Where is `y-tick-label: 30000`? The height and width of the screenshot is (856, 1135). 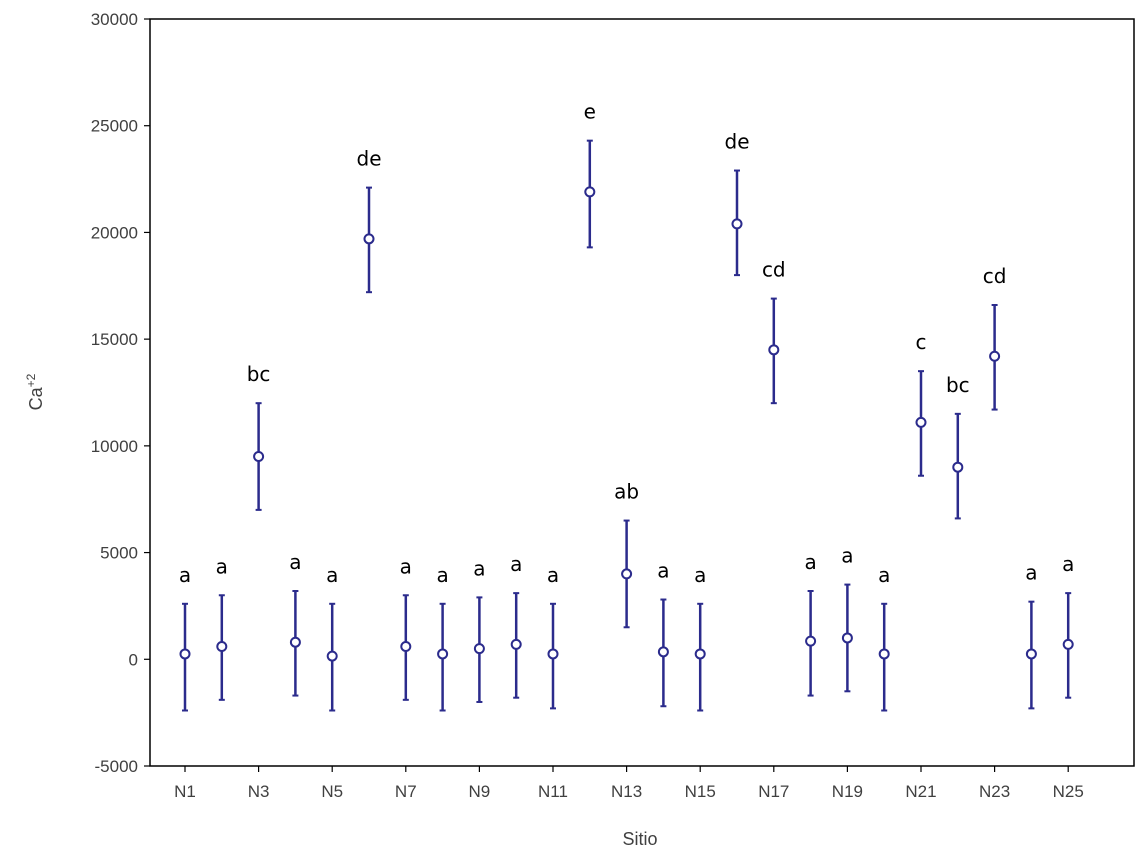 y-tick-label: 30000 is located at coordinates (114, 19).